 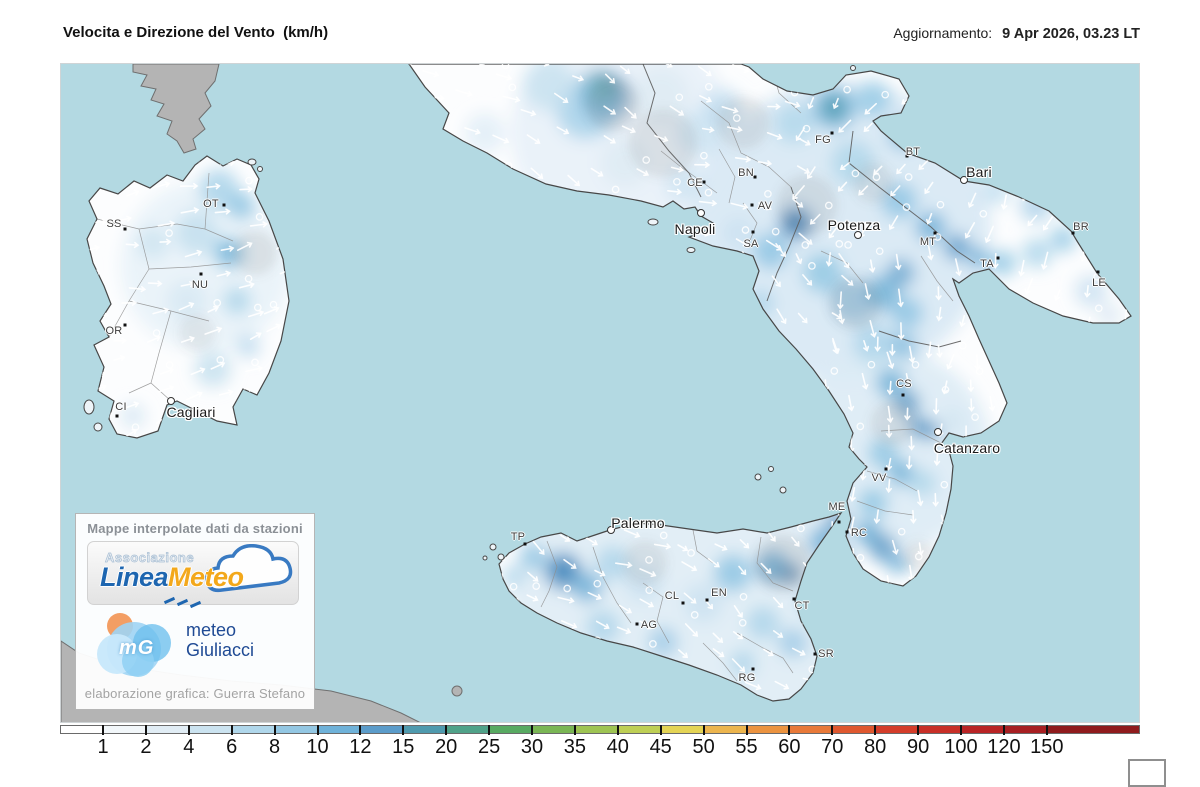 I want to click on colorbar-tick-label: 70, so click(x=832, y=747).